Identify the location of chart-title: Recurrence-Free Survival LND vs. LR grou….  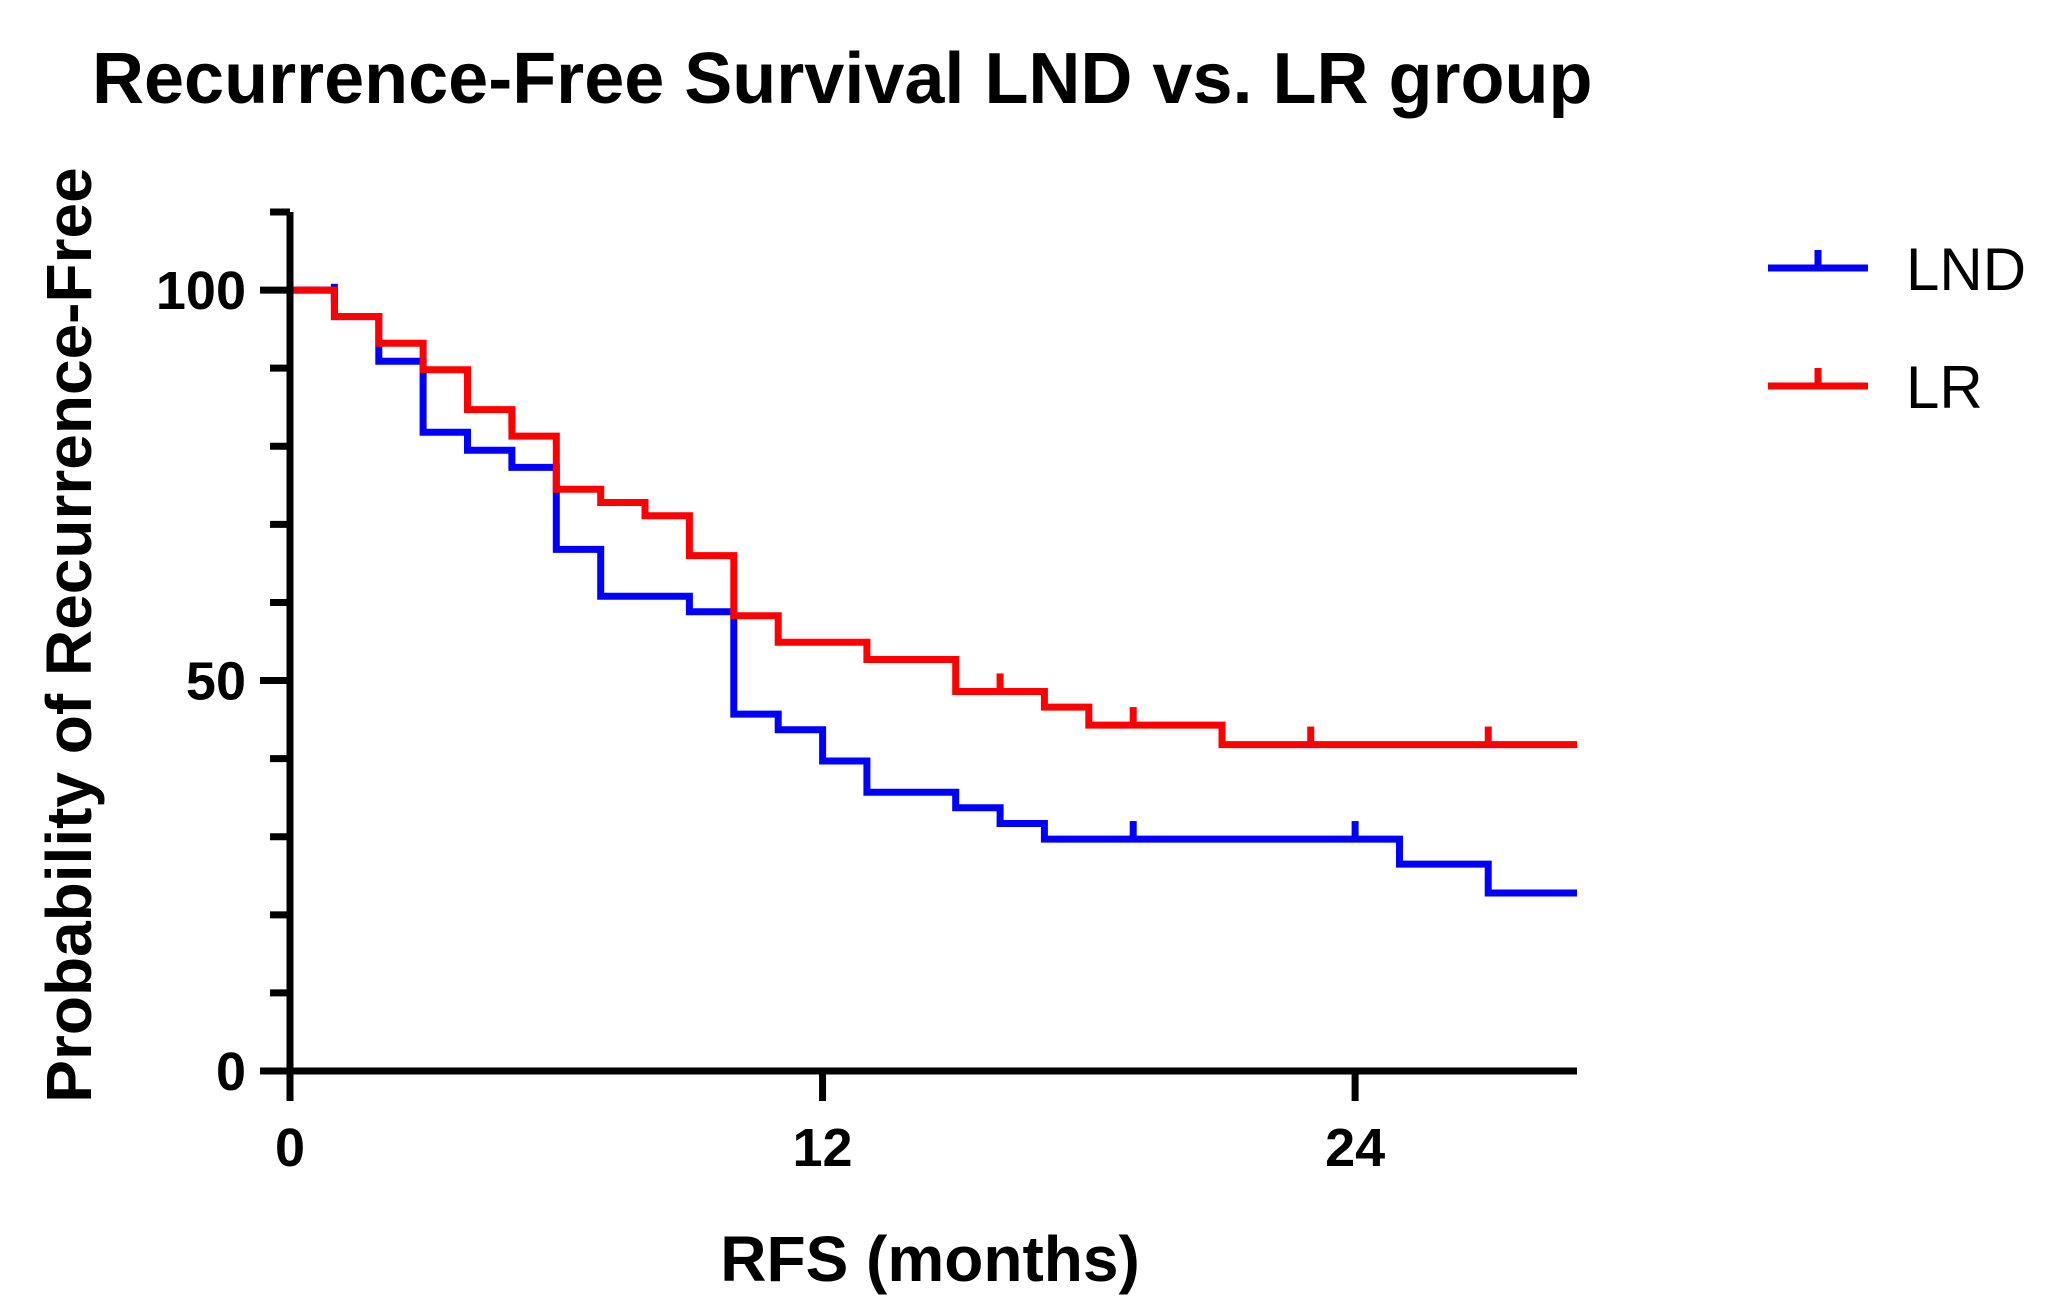
(842, 79).